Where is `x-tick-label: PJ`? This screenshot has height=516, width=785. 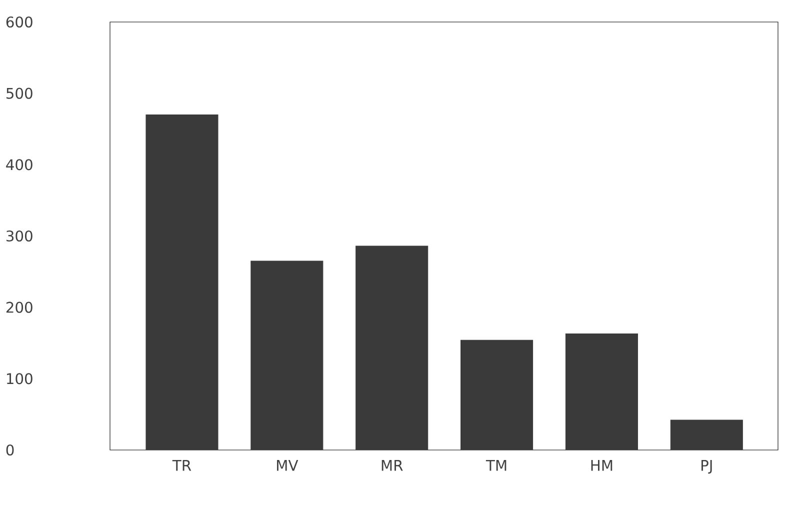
x-tick-label: PJ is located at coordinates (707, 467).